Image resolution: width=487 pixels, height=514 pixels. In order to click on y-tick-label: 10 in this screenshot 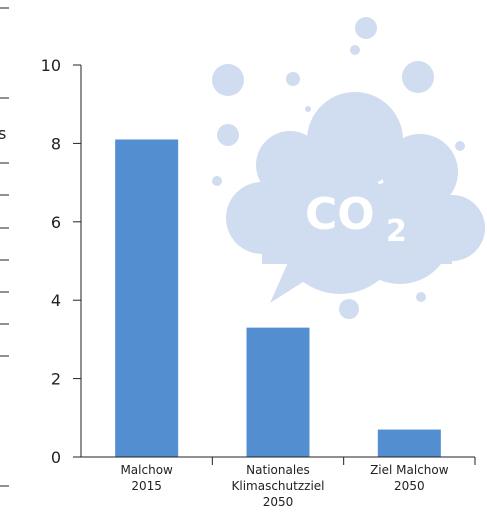, I will do `click(51, 65)`.